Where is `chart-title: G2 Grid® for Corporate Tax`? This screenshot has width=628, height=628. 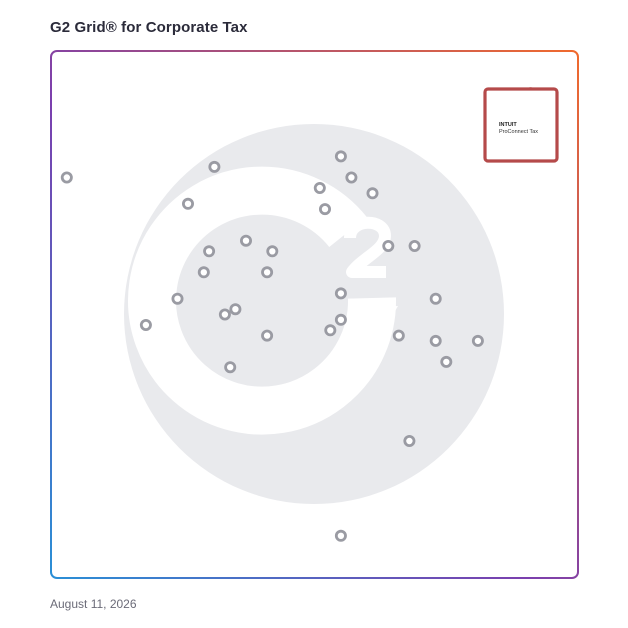 chart-title: G2 Grid® for Corporate Tax is located at coordinates (149, 27).